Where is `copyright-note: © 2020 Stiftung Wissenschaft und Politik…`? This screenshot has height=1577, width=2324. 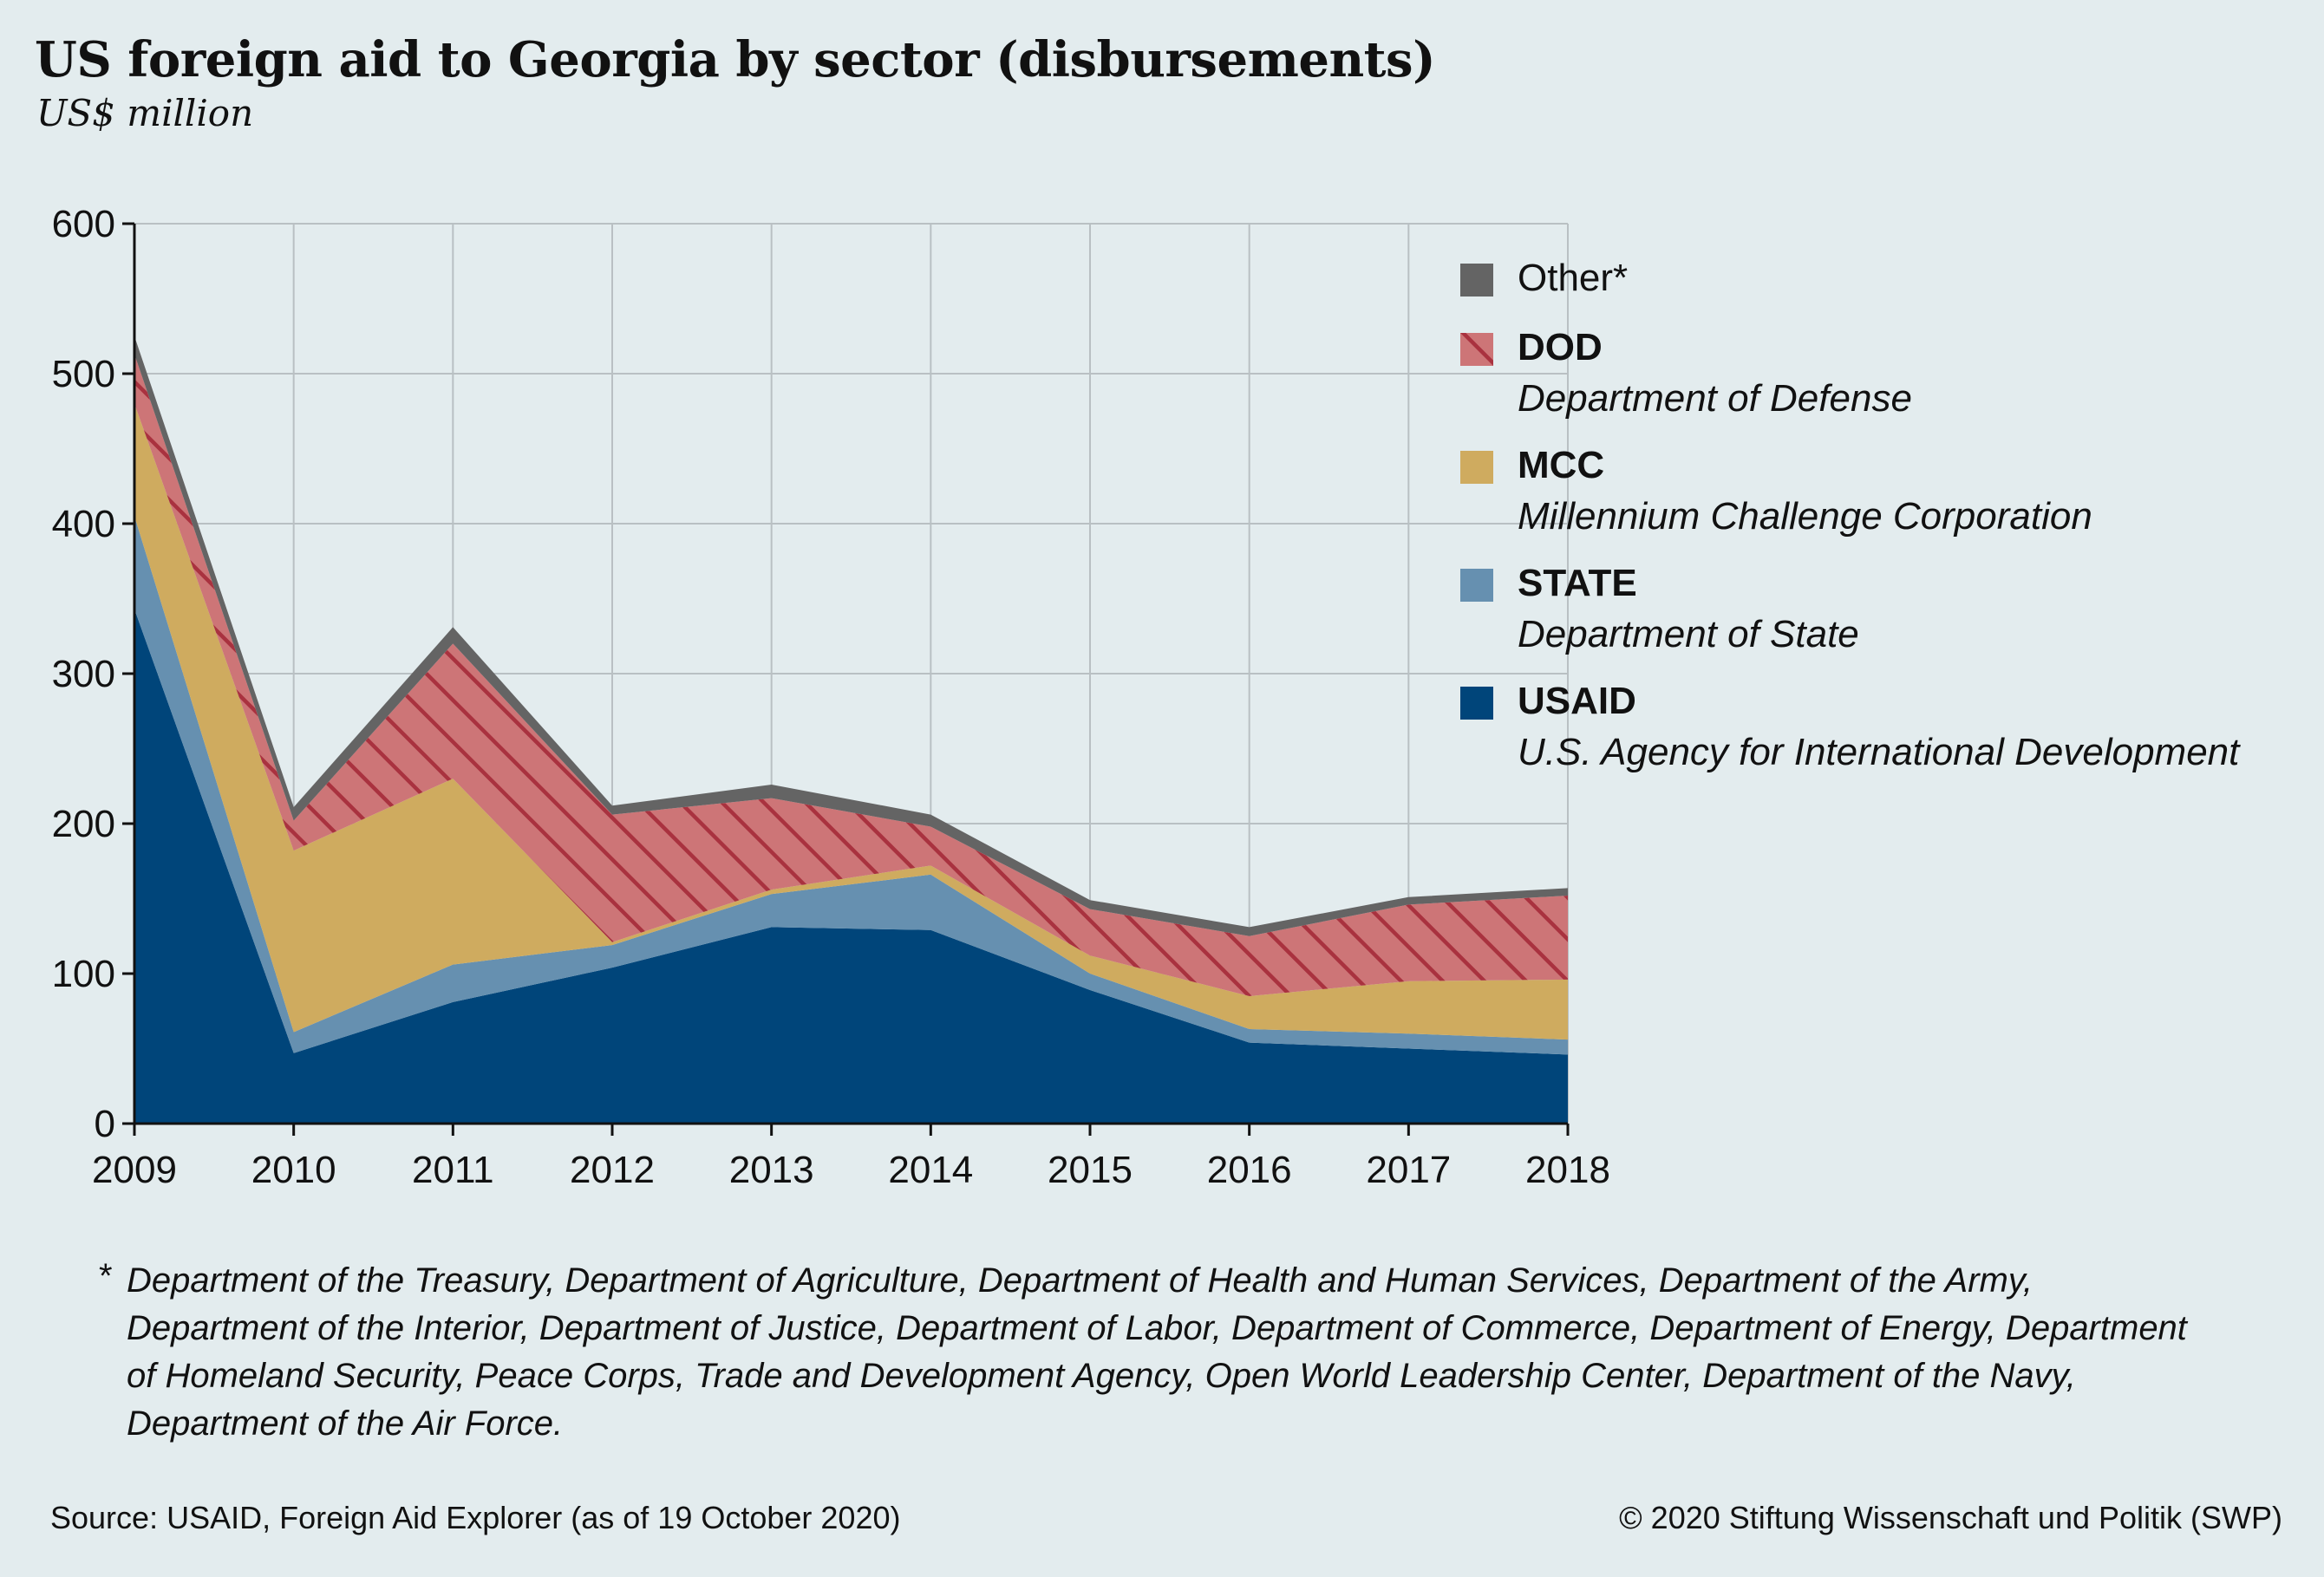 copyright-note: © 2020 Stiftung Wissenschaft und Politik… is located at coordinates (1950, 1517).